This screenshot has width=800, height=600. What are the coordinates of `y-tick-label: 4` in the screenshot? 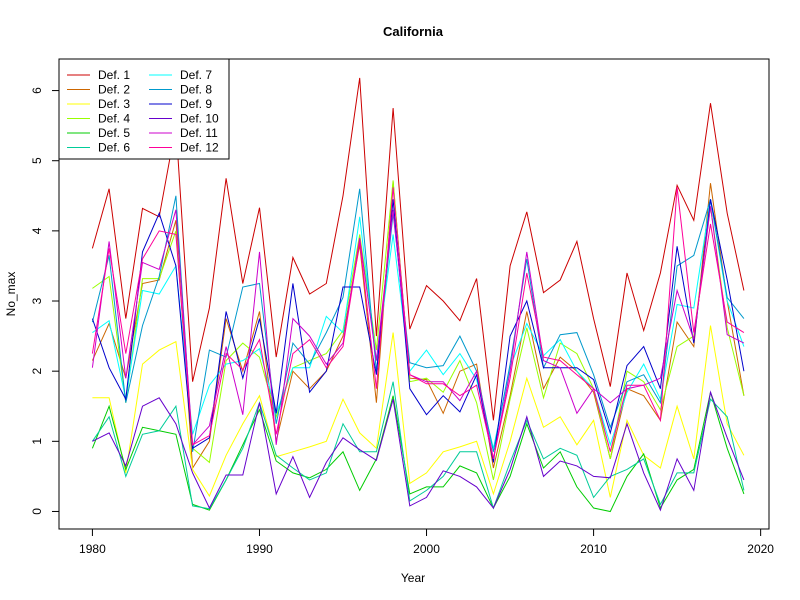 It's located at (37, 230).